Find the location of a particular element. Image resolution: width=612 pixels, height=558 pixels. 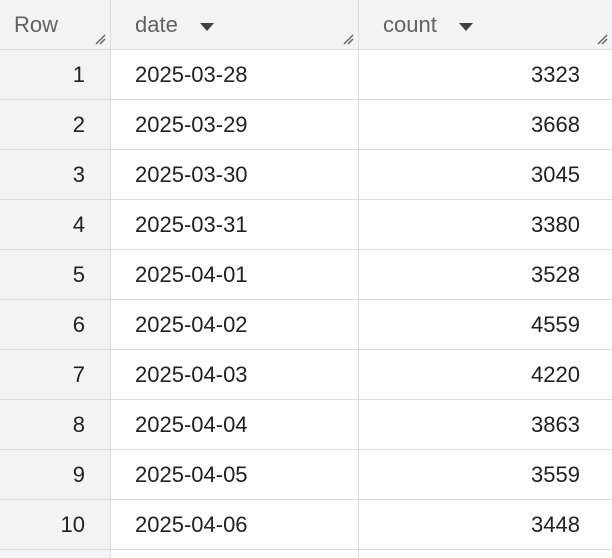

table-row: 10 2025-04-06 3448 is located at coordinates (306, 525).